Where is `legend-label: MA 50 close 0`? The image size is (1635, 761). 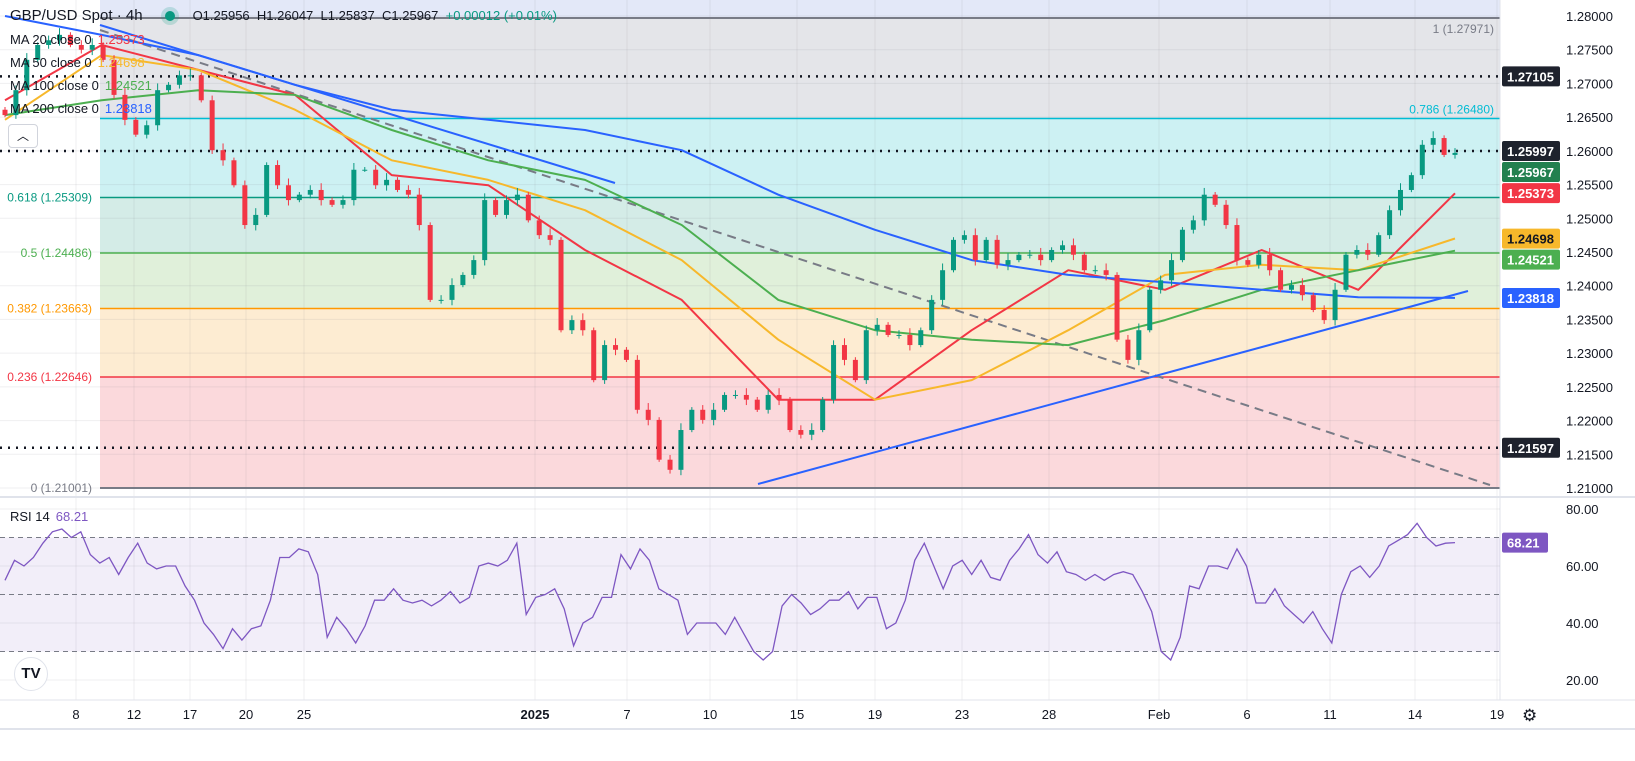
legend-label: MA 50 close 0 is located at coordinates (51, 62).